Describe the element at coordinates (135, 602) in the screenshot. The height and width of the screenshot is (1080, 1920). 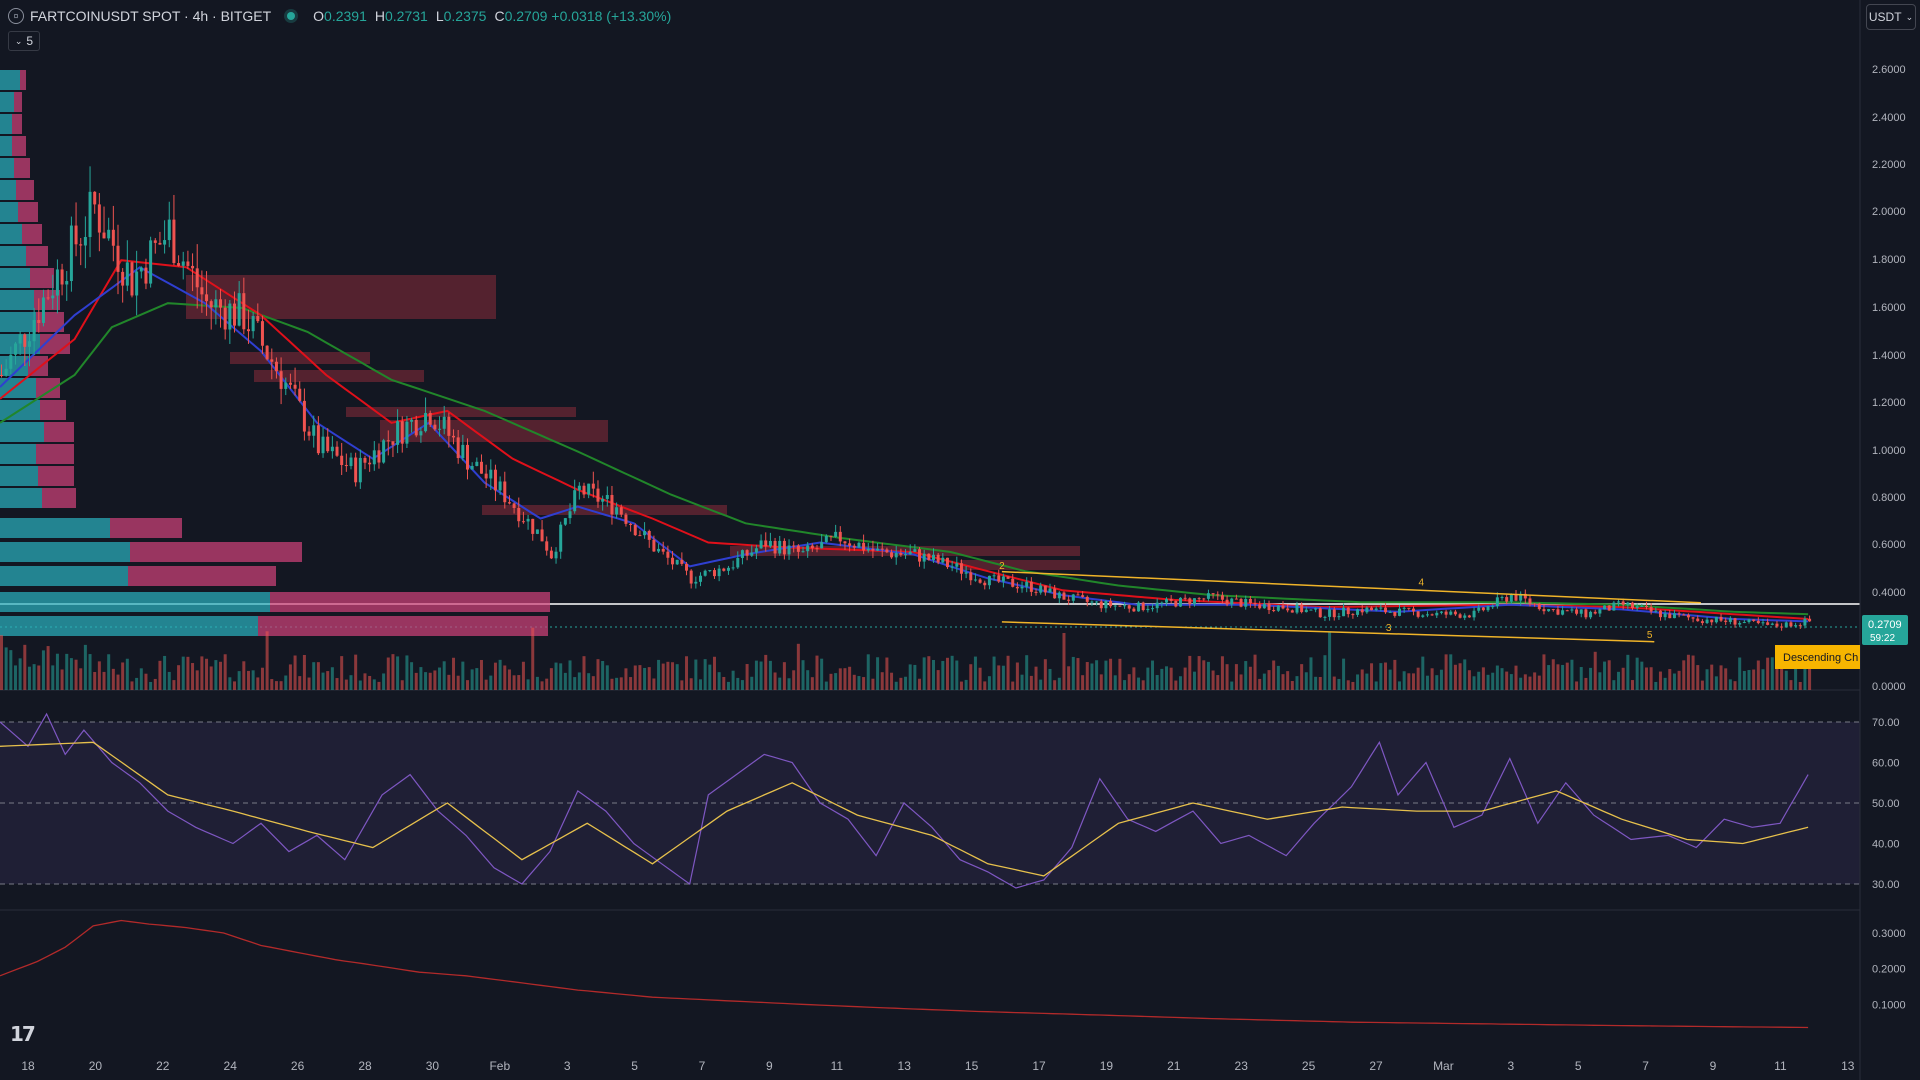
I see `profile-bar-up` at that location.